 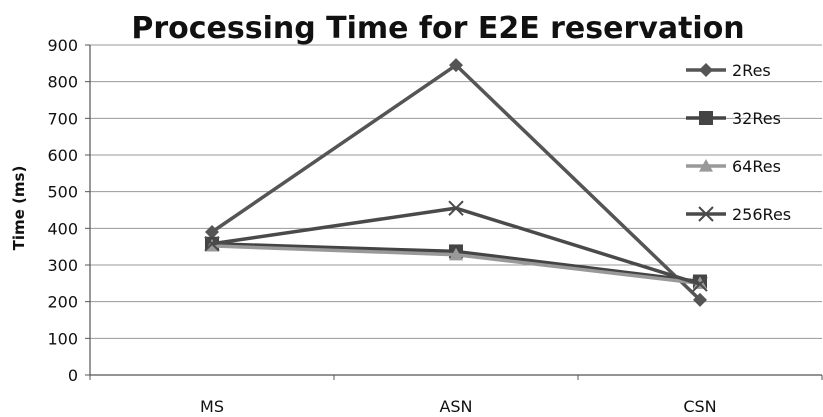 What do you see at coordinates (456, 246) in the screenshot?
I see `series-256Res` at bounding box center [456, 246].